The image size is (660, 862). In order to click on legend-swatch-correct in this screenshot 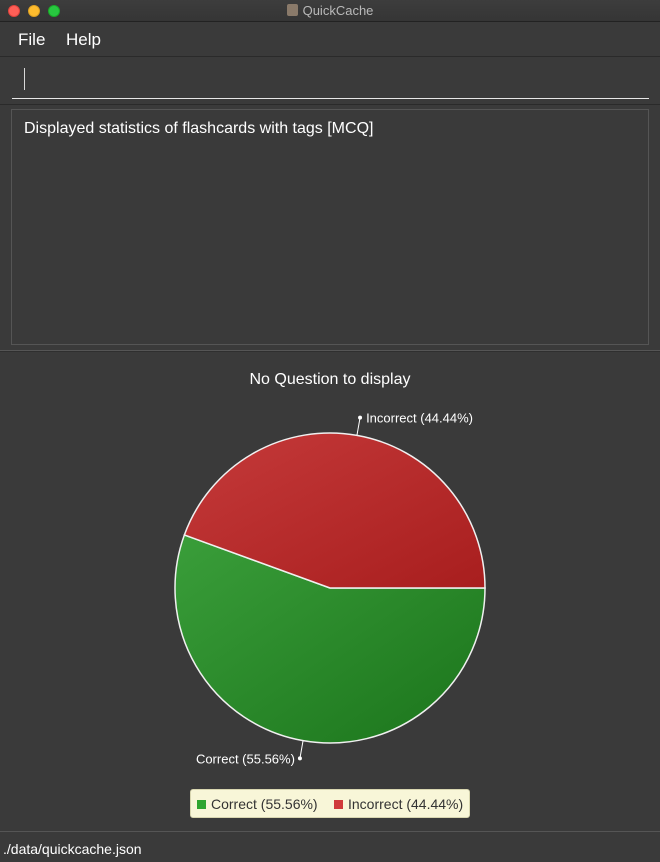, I will do `click(201, 804)`.